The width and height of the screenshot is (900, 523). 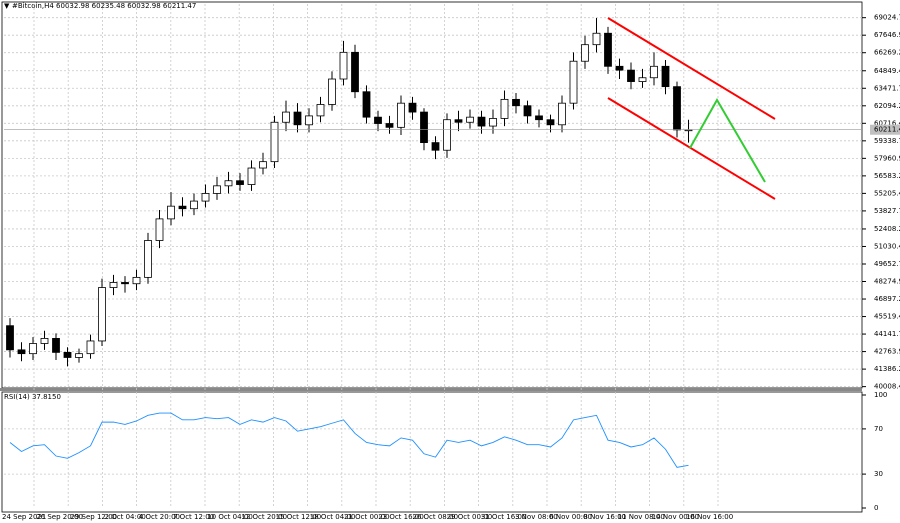 What do you see at coordinates (887, 387) in the screenshot?
I see `y-tick-label: 40008.45` at bounding box center [887, 387].